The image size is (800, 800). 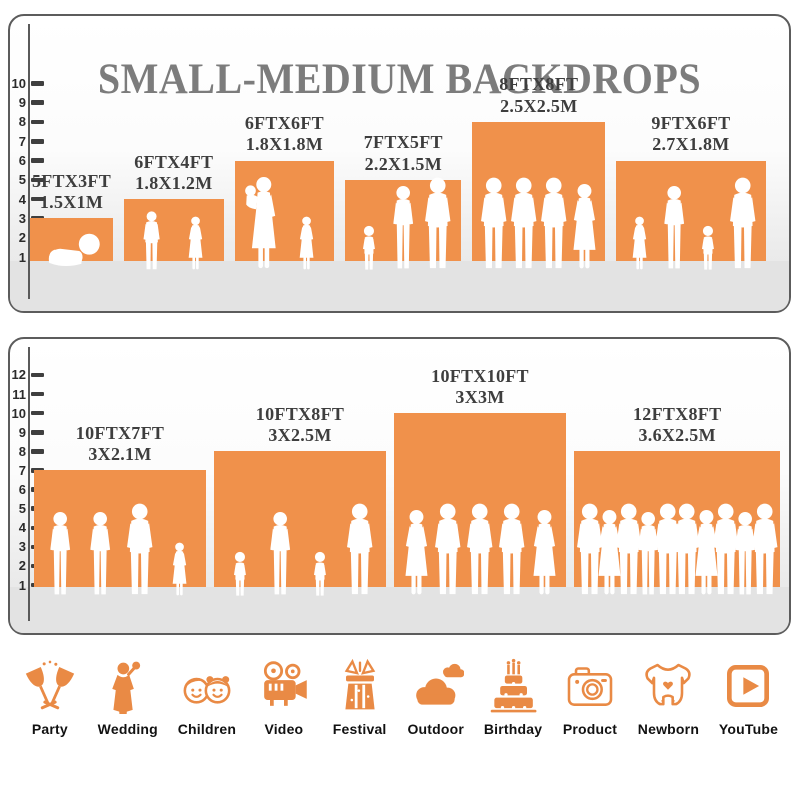 What do you see at coordinates (590, 729) in the screenshot?
I see `category-label: Product` at bounding box center [590, 729].